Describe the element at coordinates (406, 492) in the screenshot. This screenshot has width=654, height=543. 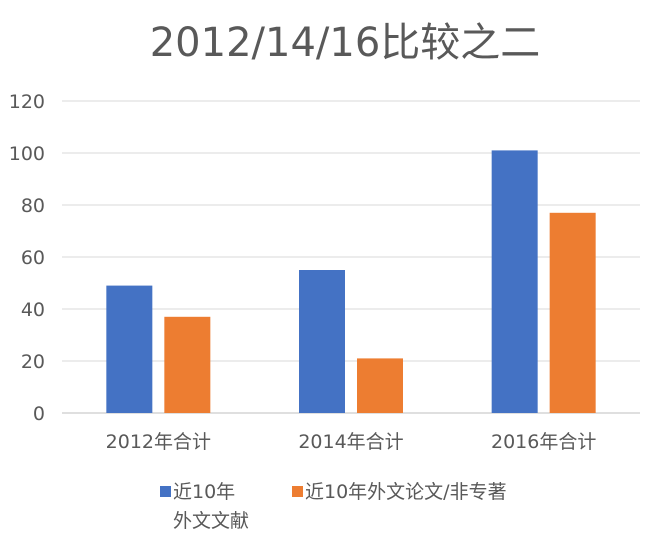
I see `legend-label-1: 近10年外文论文/非专著` at that location.